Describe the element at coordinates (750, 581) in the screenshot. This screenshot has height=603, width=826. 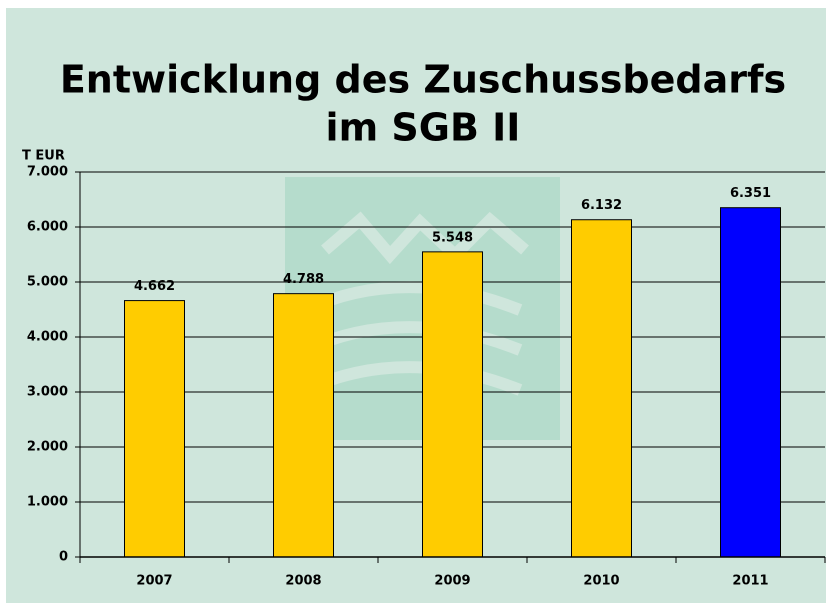
I see `x-tick-label: 2011` at that location.